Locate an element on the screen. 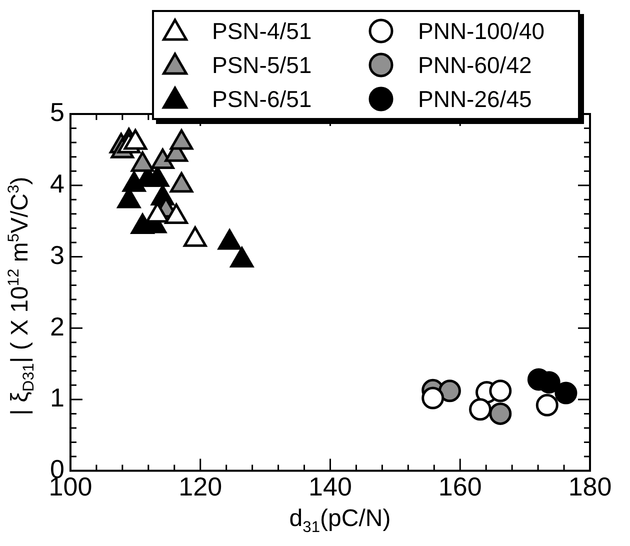  legend-label: PNN-100/40 is located at coordinates (481, 31).